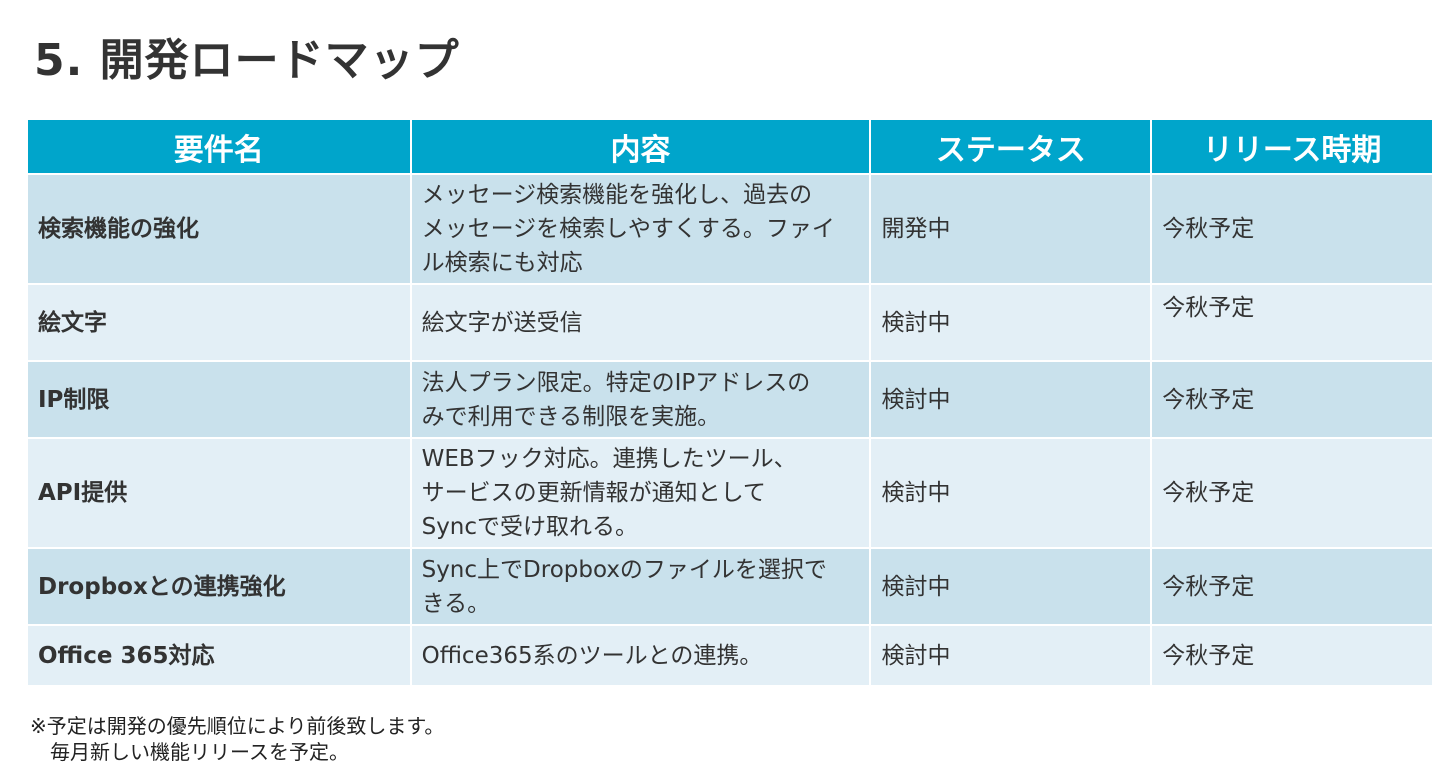 The height and width of the screenshot is (782, 1440). I want to click on cell-name: Dropboxとの連携強化, so click(219, 586).